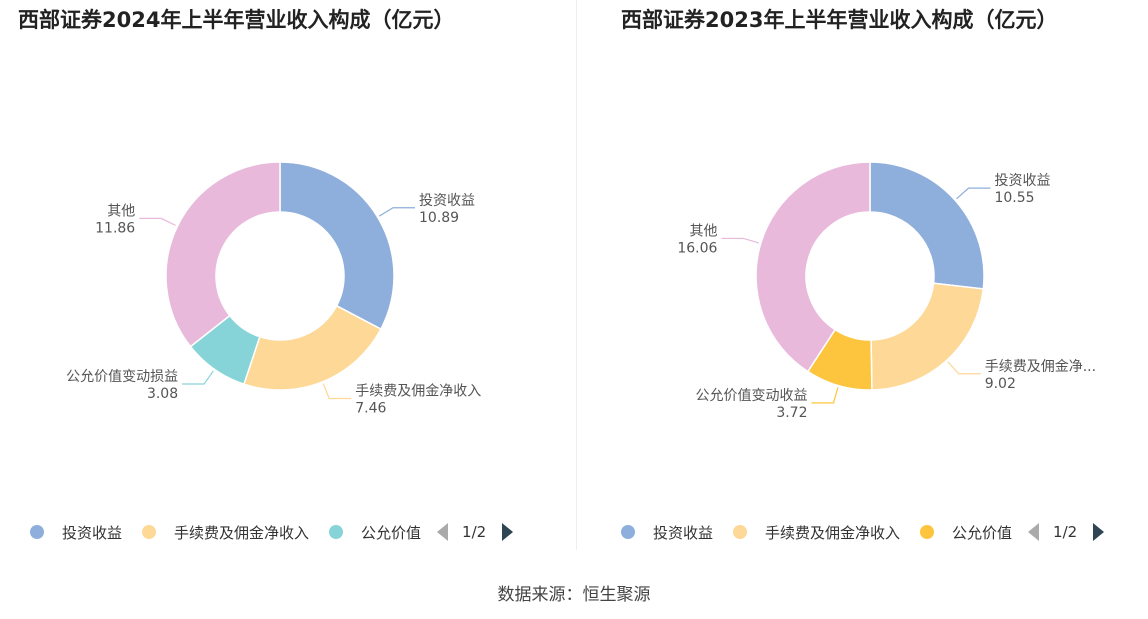 This screenshot has width=1148, height=619. What do you see at coordinates (418, 390) in the screenshot?
I see `slice-label: 手续费及佣金净收入` at bounding box center [418, 390].